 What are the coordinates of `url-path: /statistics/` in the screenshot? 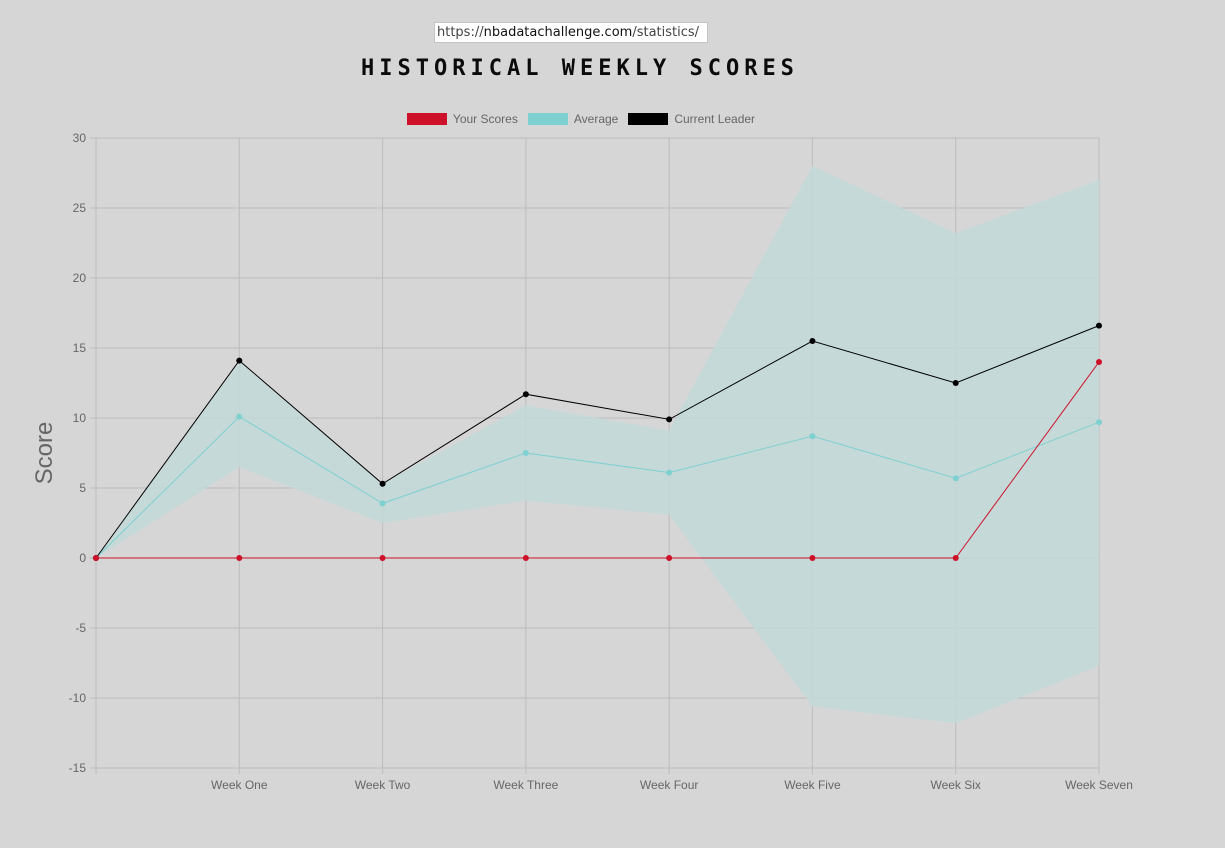 It's located at (666, 32).